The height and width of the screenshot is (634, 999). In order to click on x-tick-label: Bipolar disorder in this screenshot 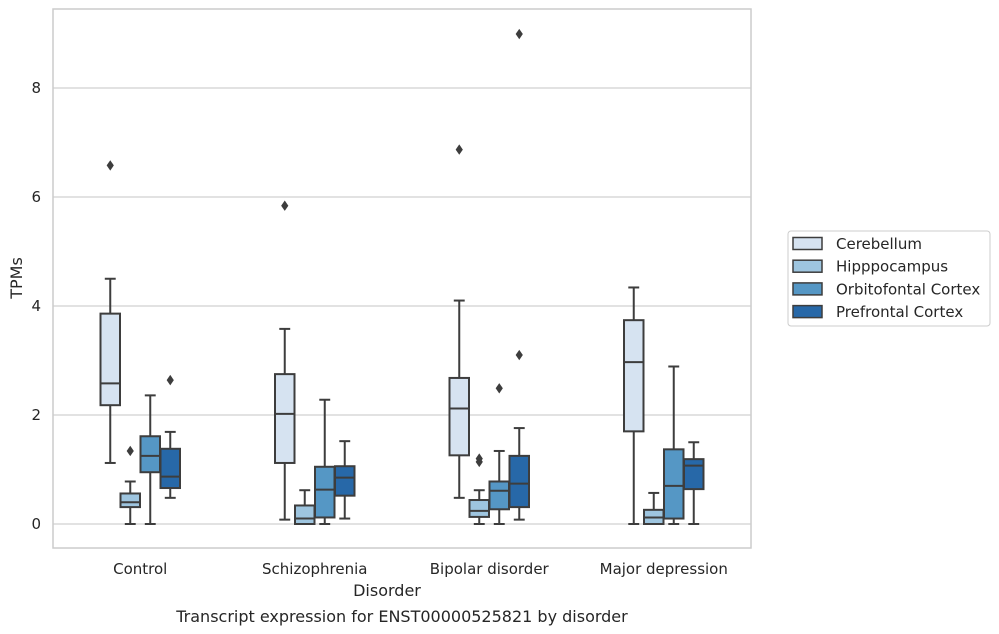, I will do `click(490, 569)`.